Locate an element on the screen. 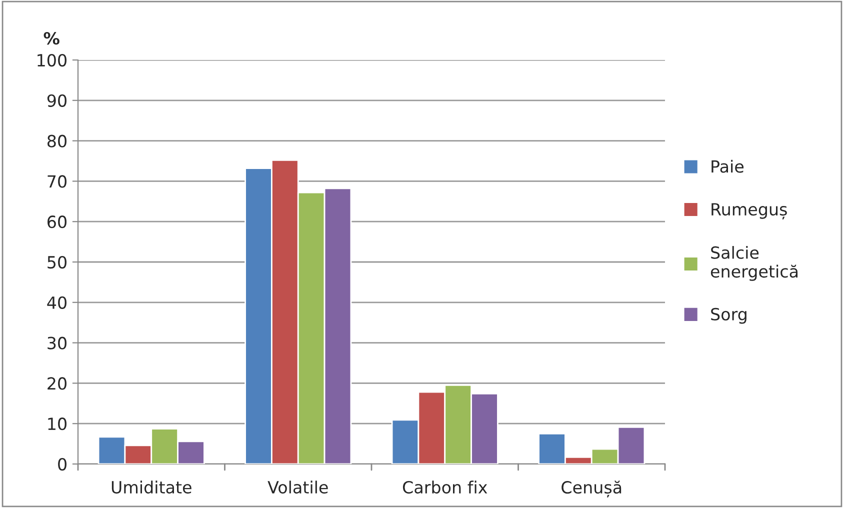 The width and height of the screenshot is (844, 508). y-tick-label: 100 is located at coordinates (52, 60).